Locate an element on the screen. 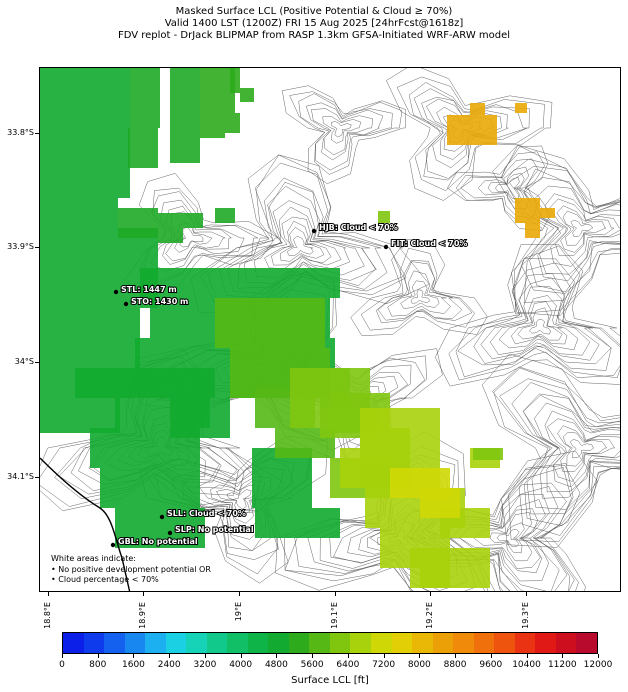  colorbar-tick-label: 11200 is located at coordinates (562, 665).